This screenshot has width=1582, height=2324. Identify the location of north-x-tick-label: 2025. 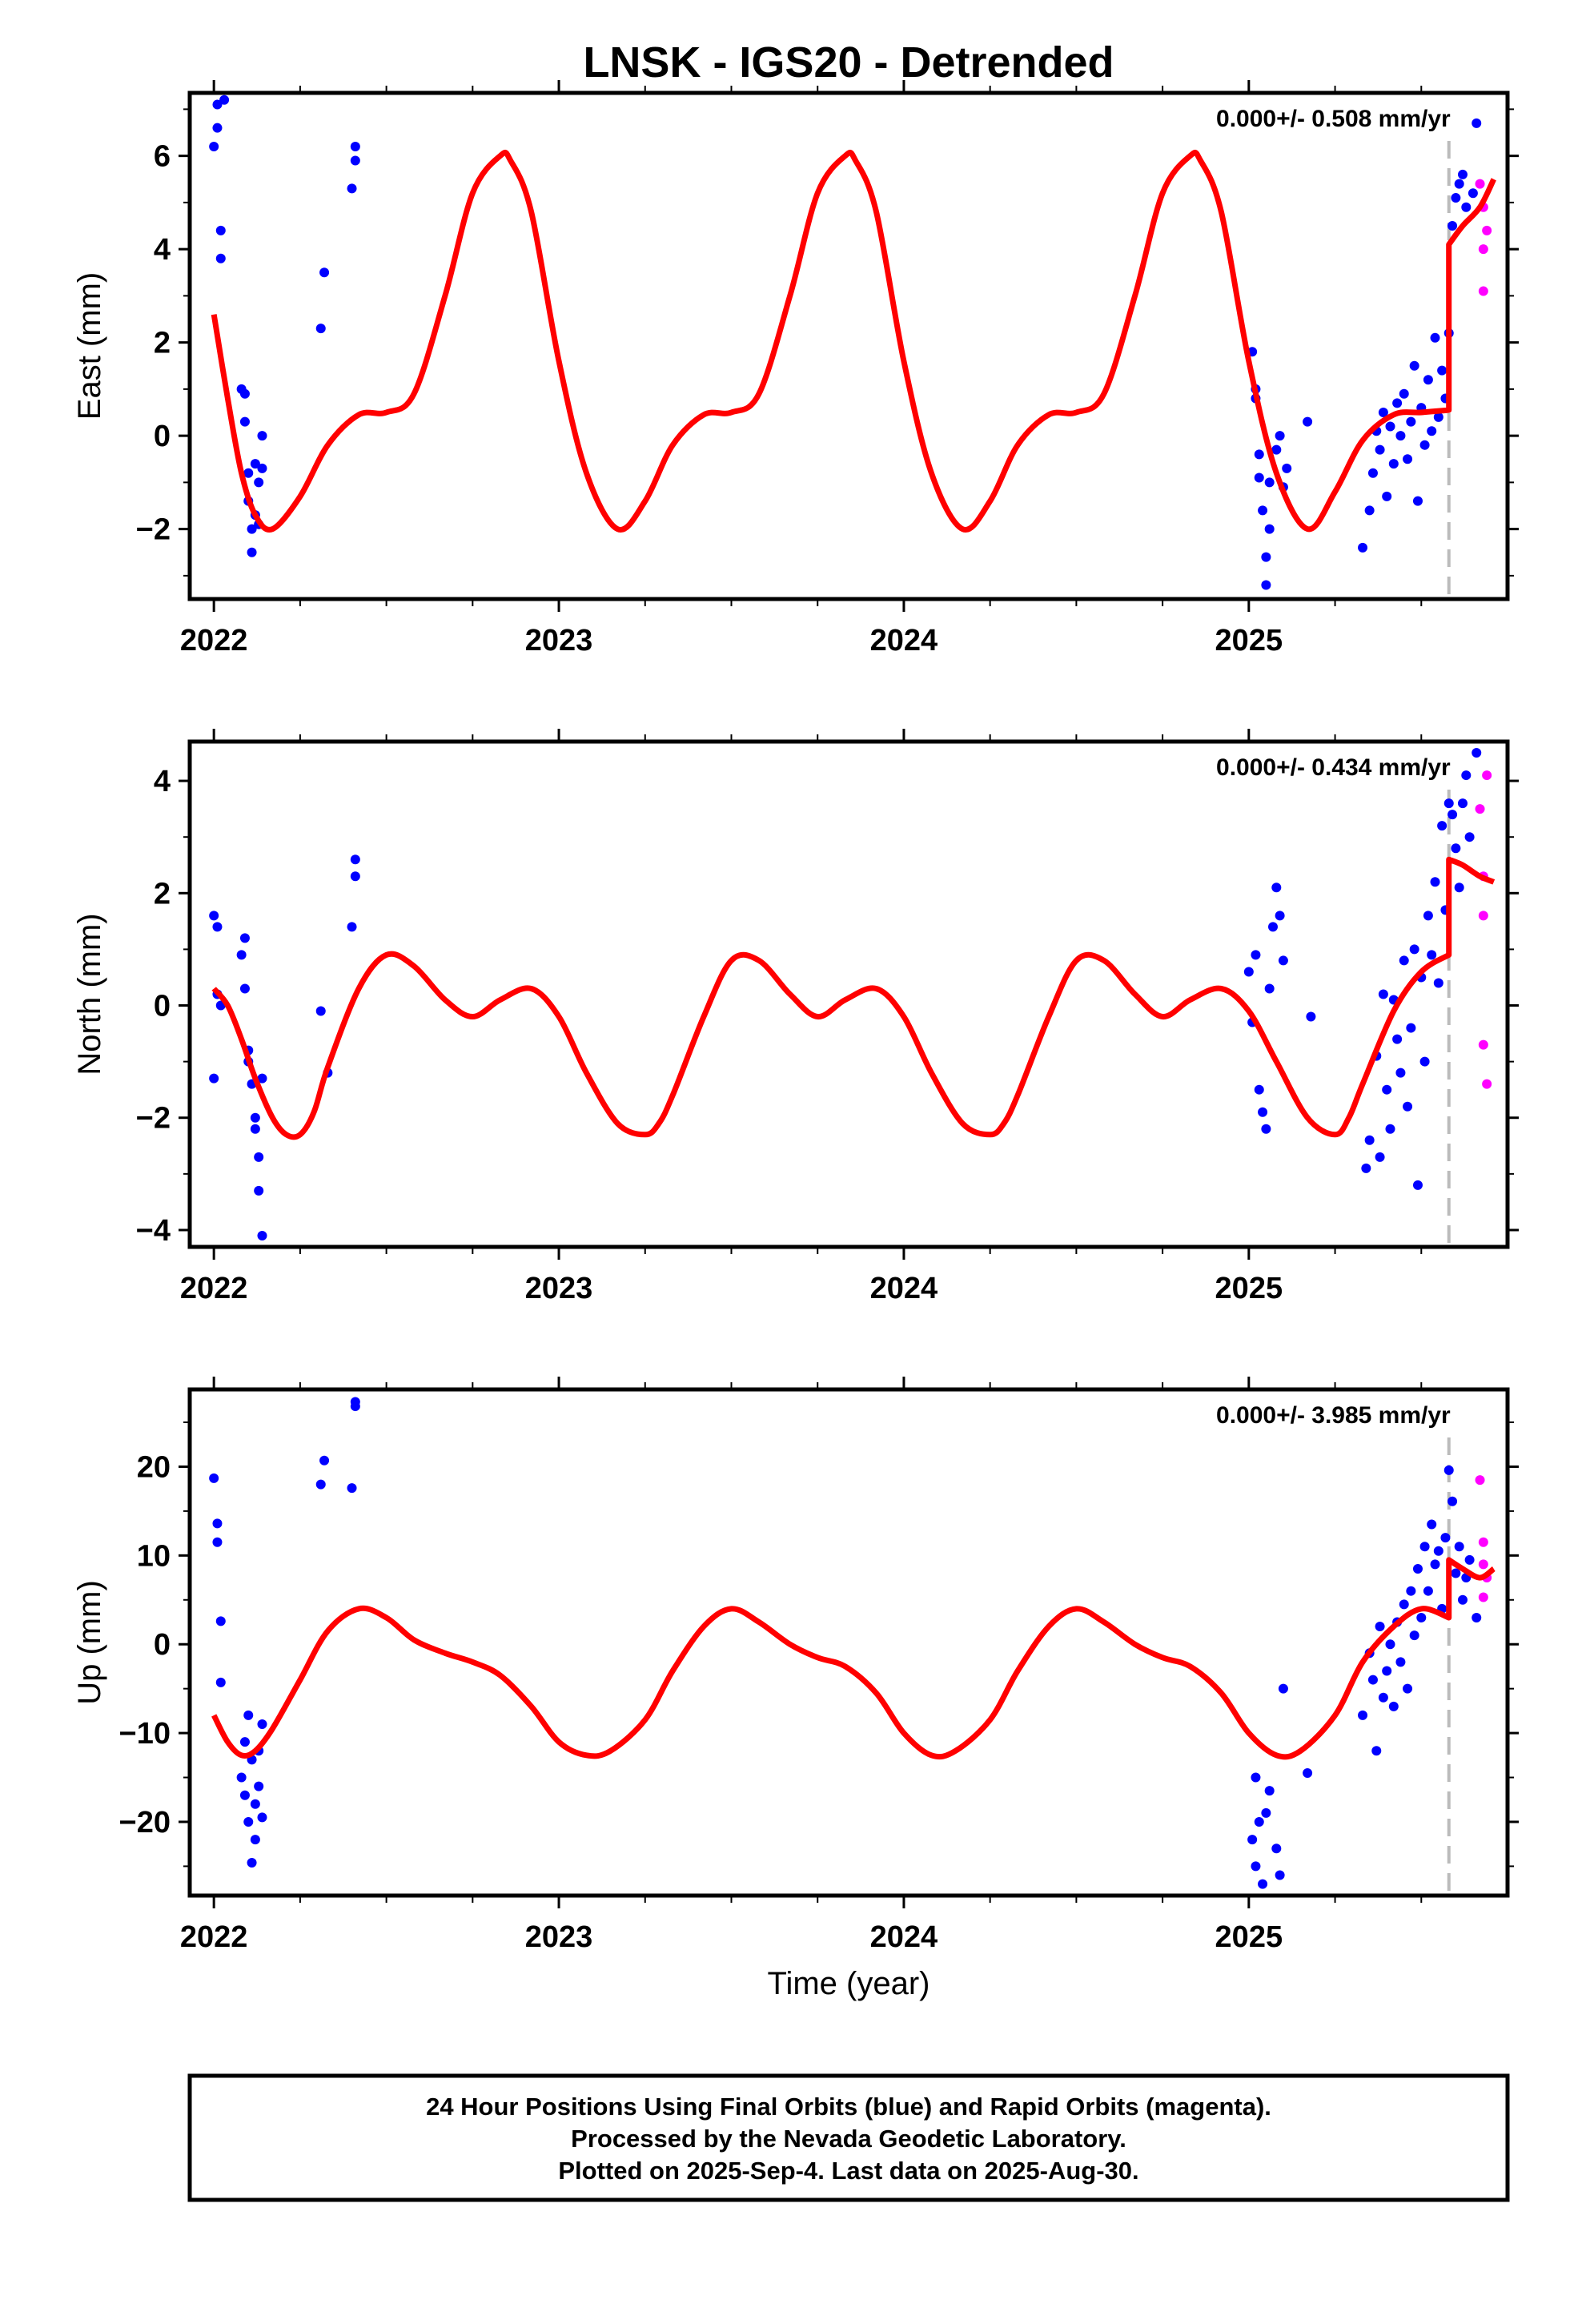
(1249, 1288).